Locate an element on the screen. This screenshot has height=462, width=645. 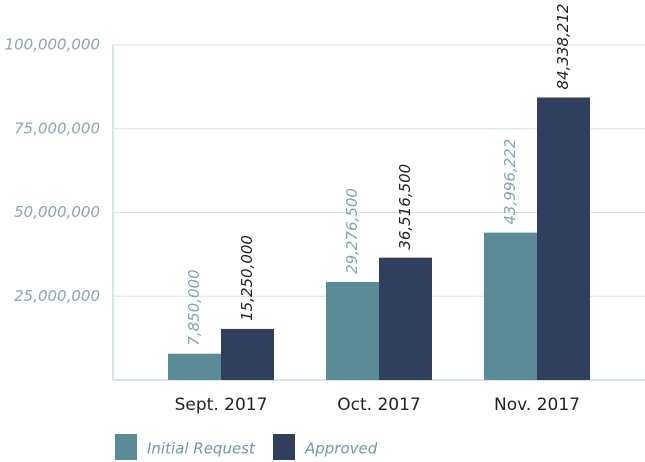
value-label: 36,516,500 is located at coordinates (405, 207).